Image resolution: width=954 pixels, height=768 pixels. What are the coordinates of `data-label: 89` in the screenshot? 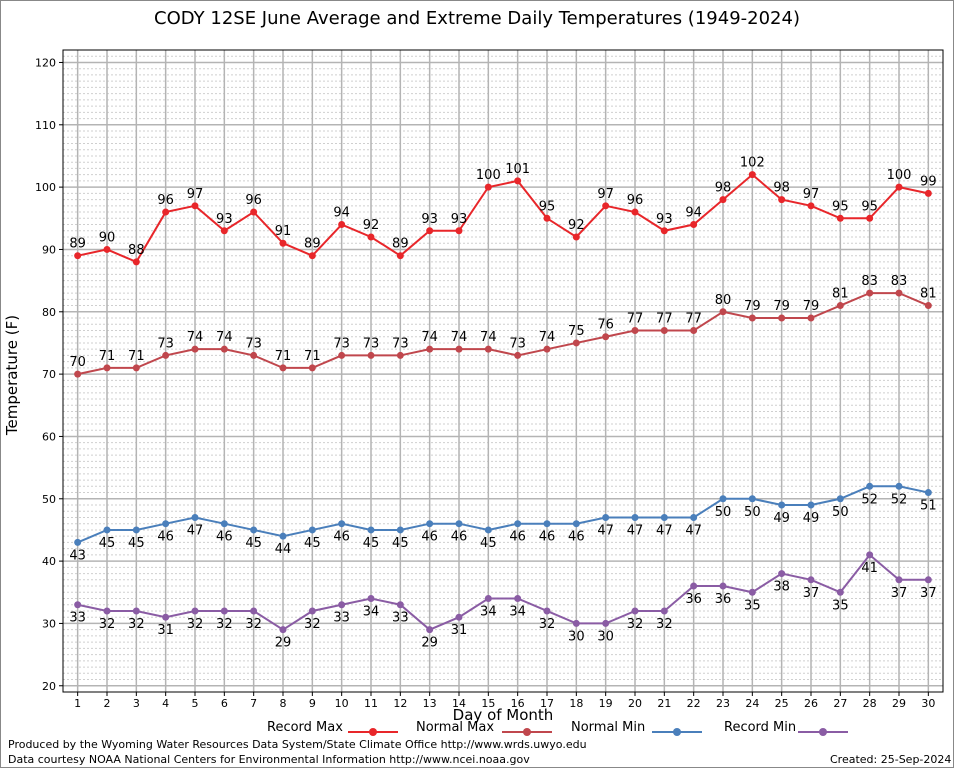 It's located at (400, 244).